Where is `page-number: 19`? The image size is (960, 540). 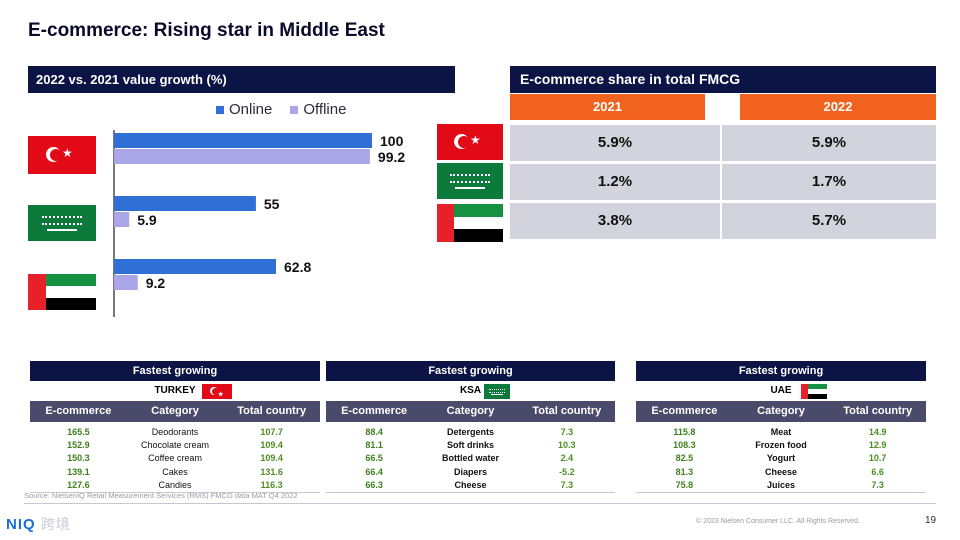 page-number: 19 is located at coordinates (931, 520).